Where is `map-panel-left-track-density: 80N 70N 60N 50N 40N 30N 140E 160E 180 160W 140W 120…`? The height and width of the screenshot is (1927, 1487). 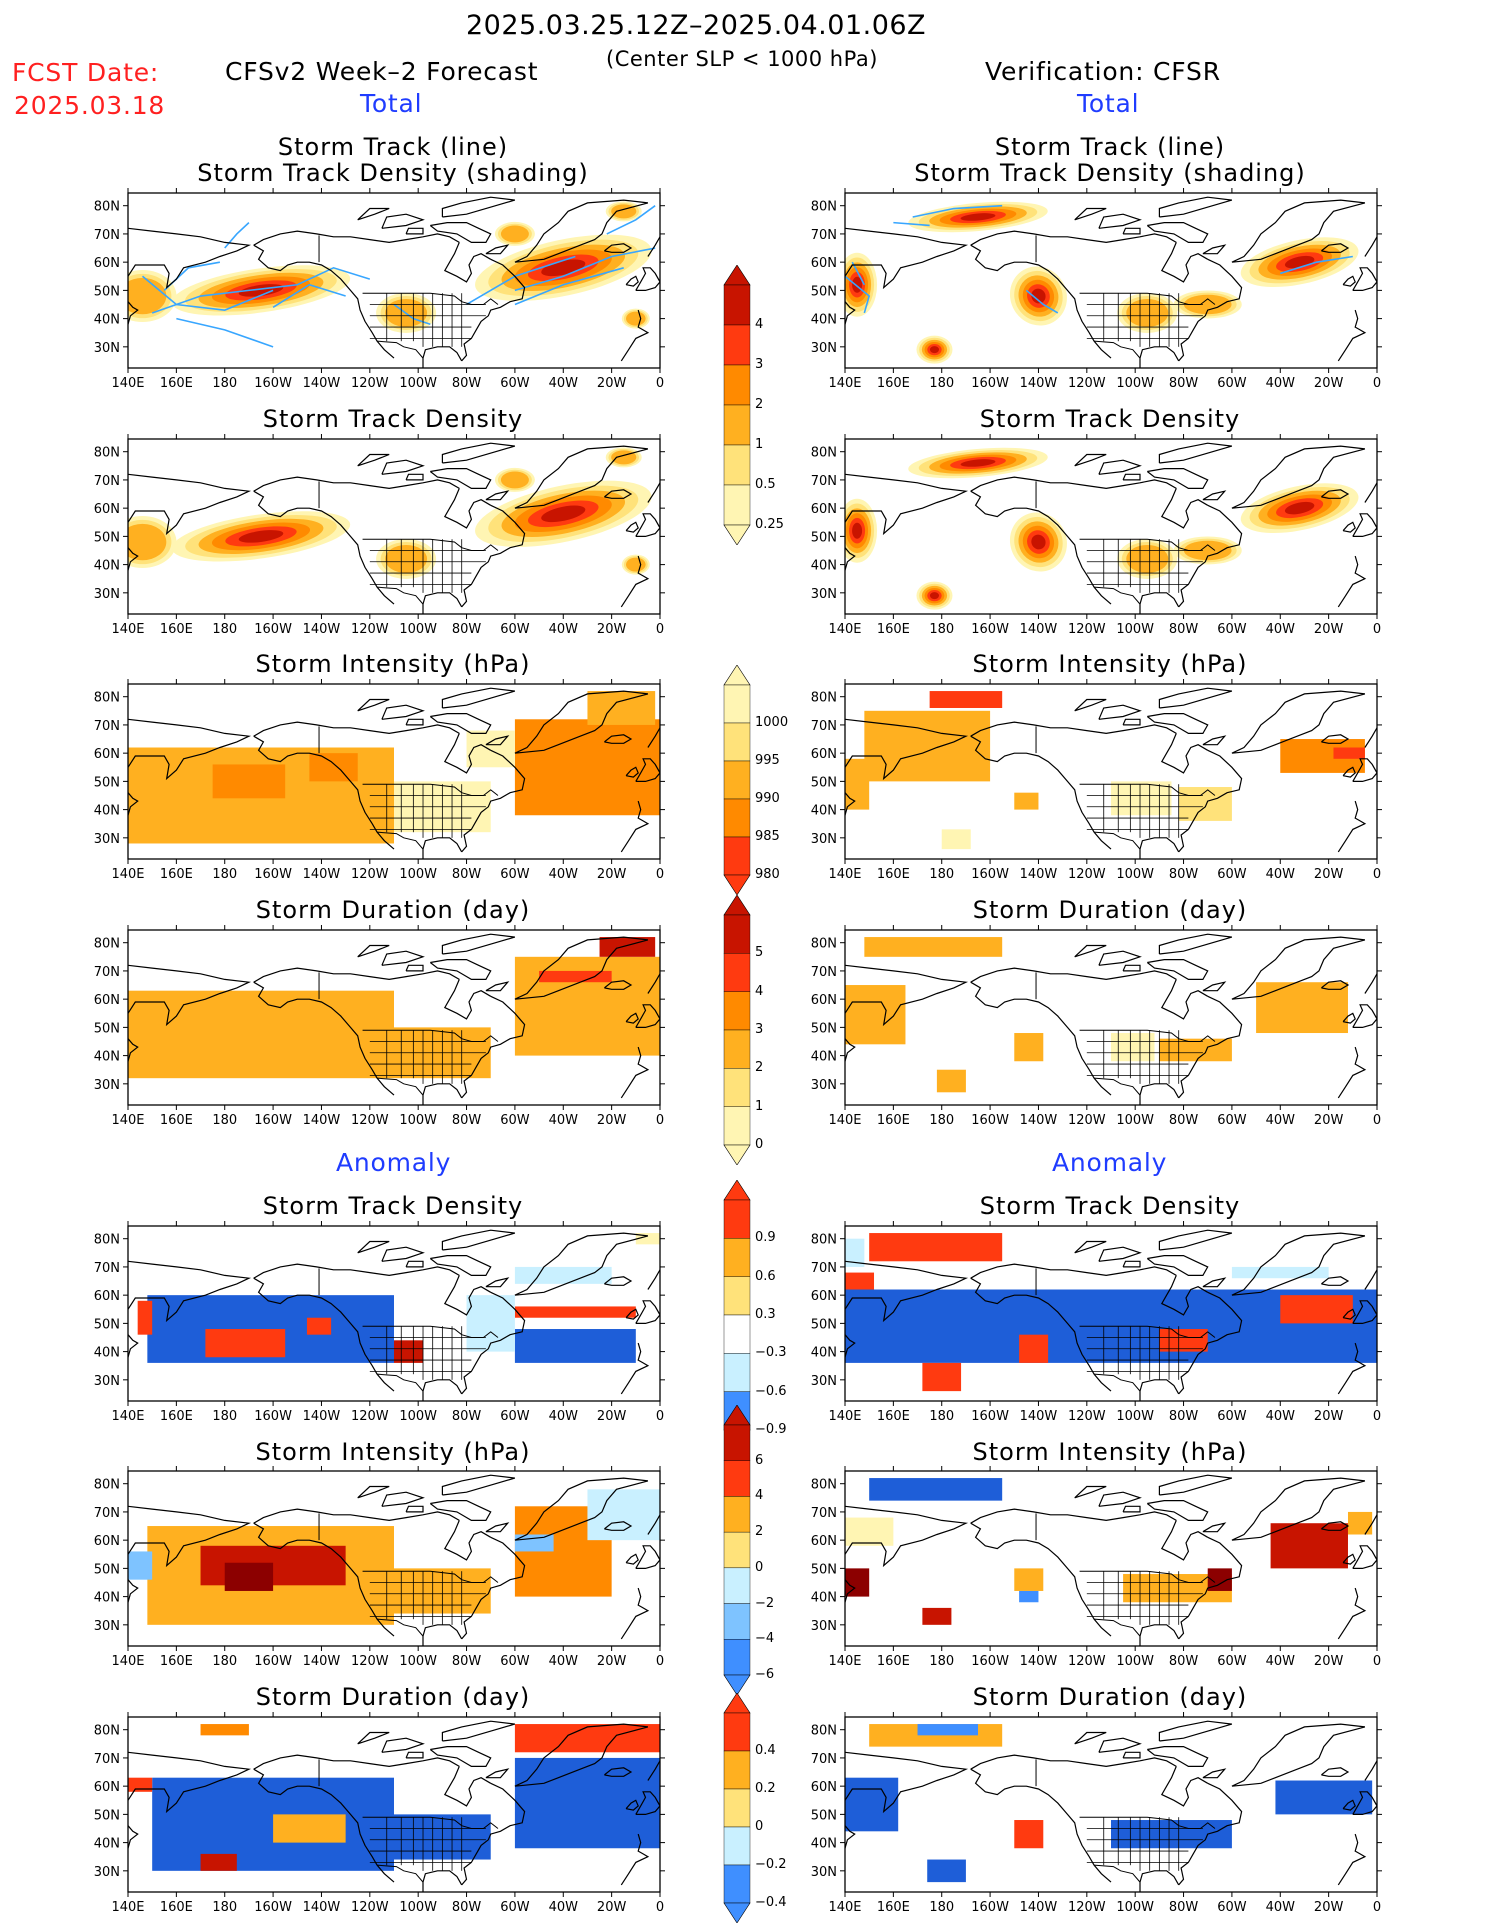 map-panel-left-track-density: 80N 70N 60N 50N 40N 30N 140E 160E 180 160W 140W 120… is located at coordinates (379, 535).